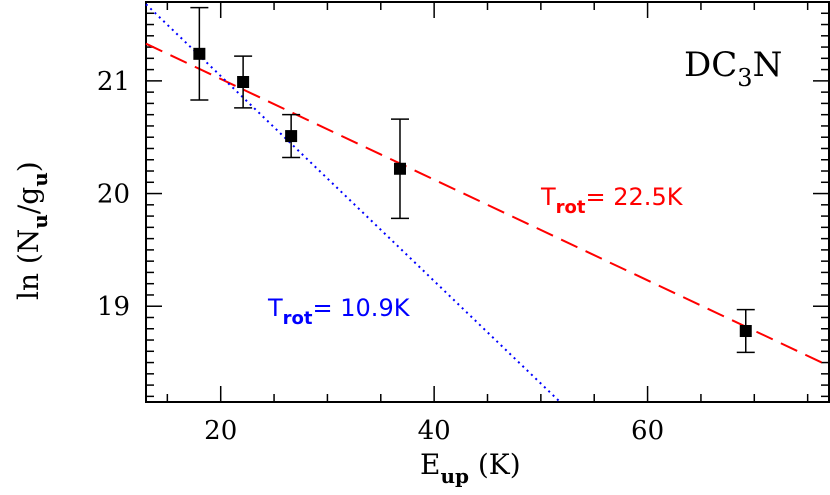 Image resolution: width=830 pixels, height=495 pixels. I want to click on y-tick-label: 20, so click(113, 195).